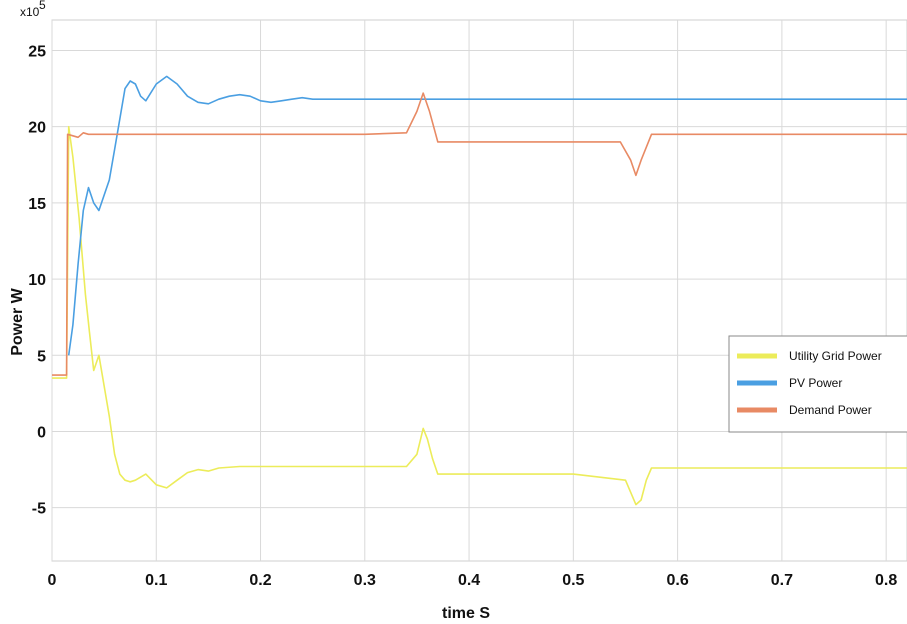 Image resolution: width=907 pixels, height=624 pixels. I want to click on legend: Utility Grid Power PV Power Demand Power, so click(817, 384).